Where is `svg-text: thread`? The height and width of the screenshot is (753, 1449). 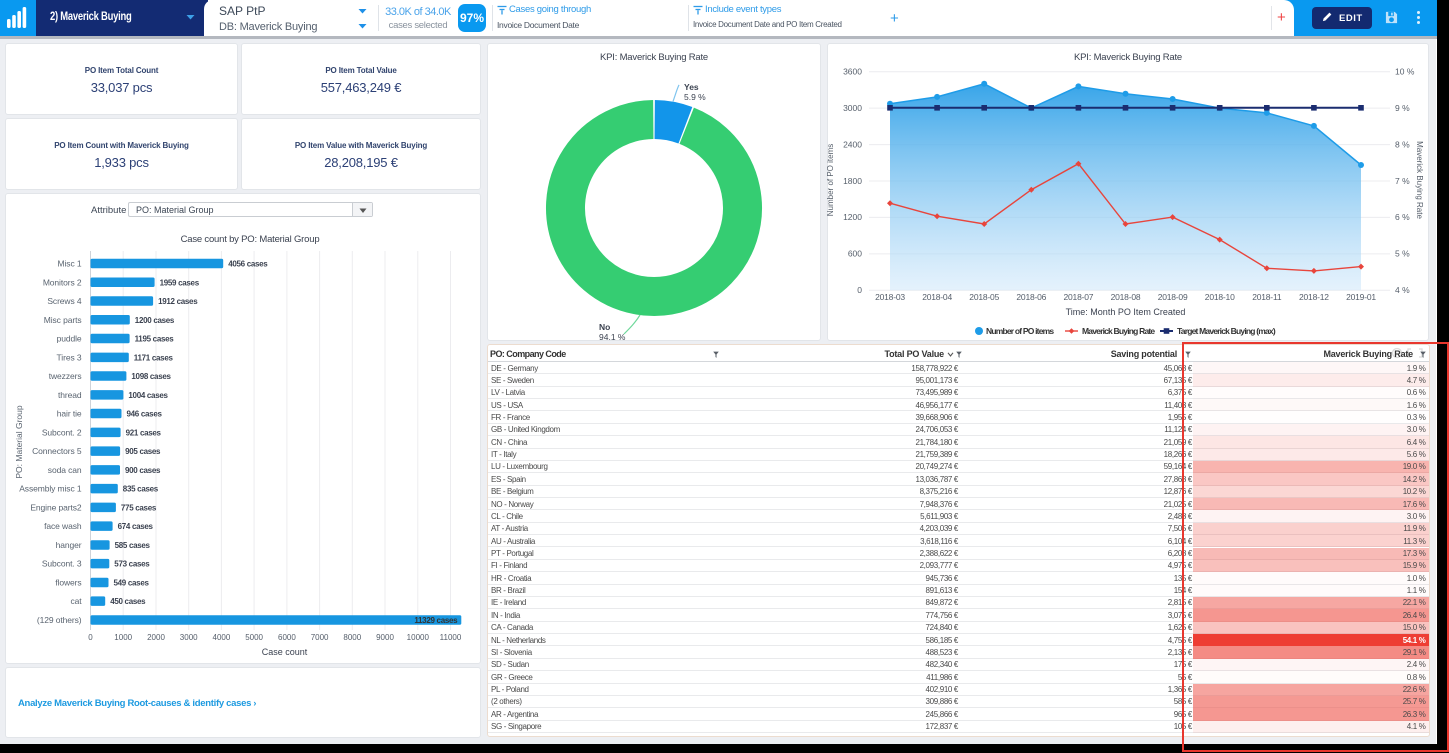
svg-text: thread is located at coordinates (70, 395).